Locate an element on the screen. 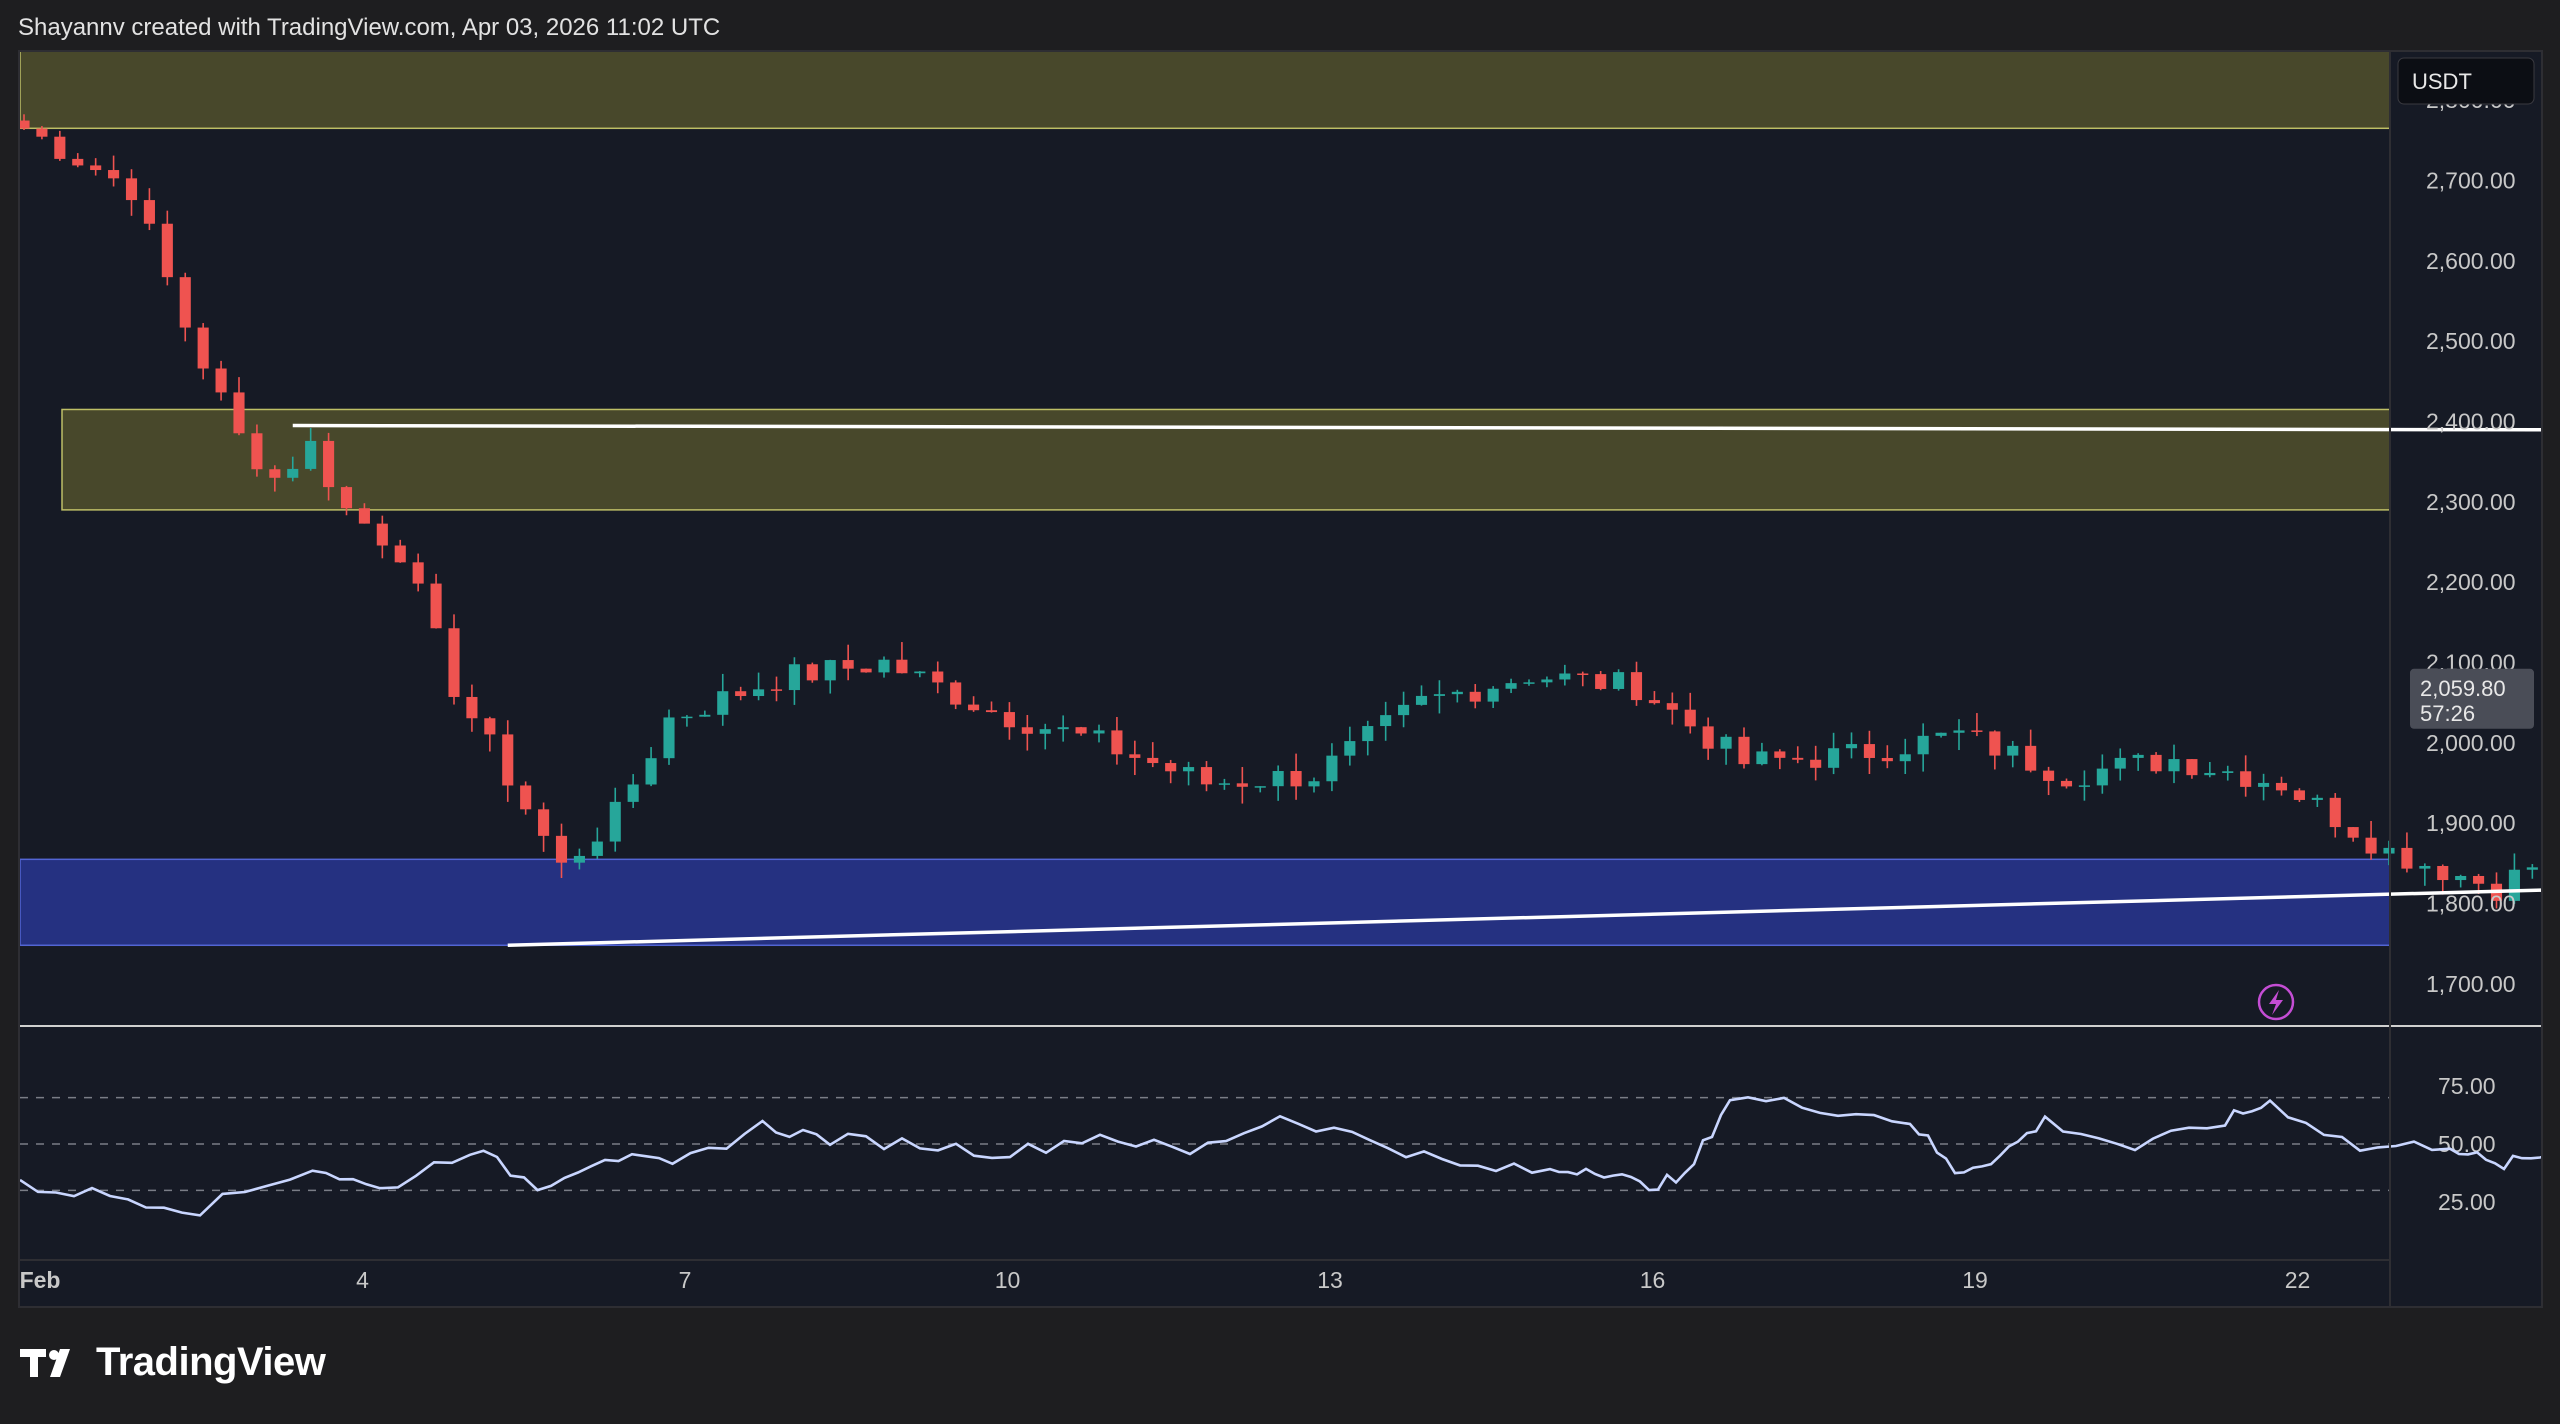 Image resolution: width=2560 pixels, height=1424 pixels. supply-zone is located at coordinates (1205, 91).